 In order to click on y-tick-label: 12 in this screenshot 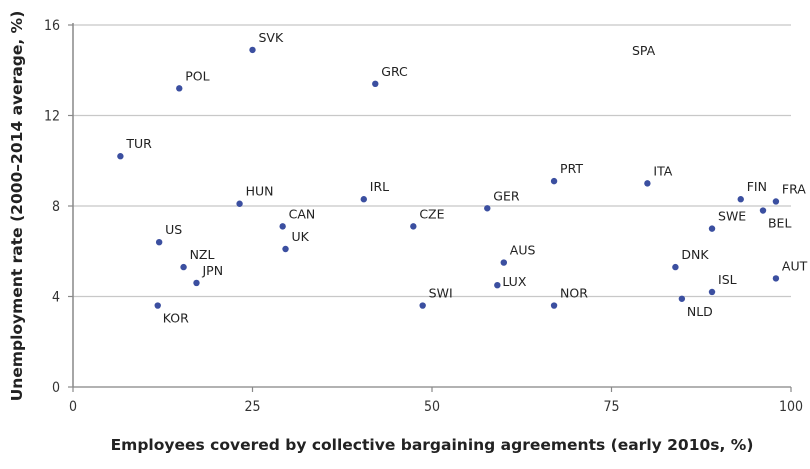, I will do `click(52, 117)`.